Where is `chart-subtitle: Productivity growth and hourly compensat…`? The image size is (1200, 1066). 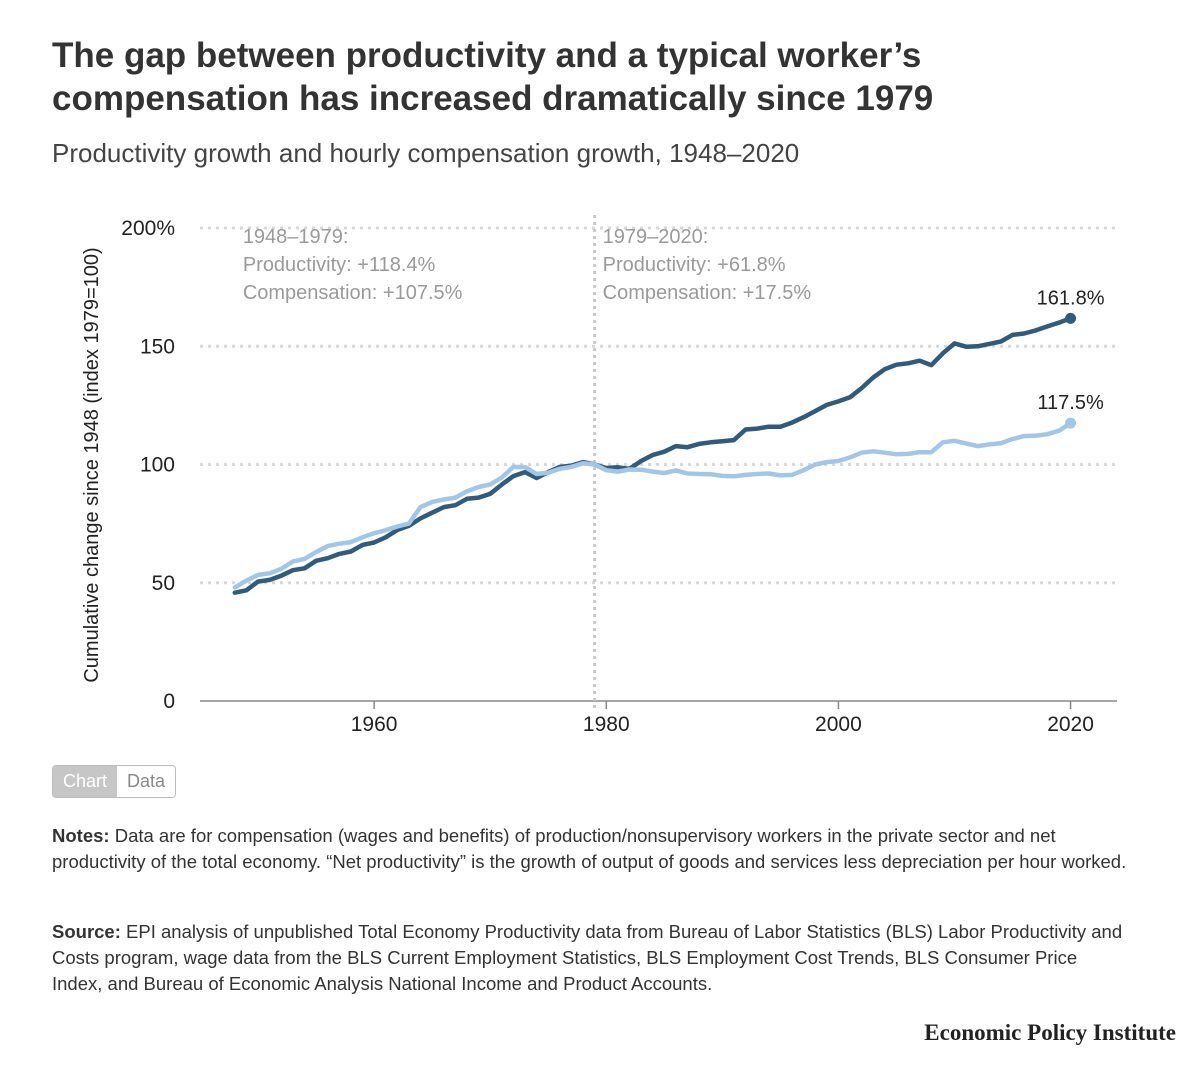
chart-subtitle: Productivity growth and hourly compensat… is located at coordinates (426, 153).